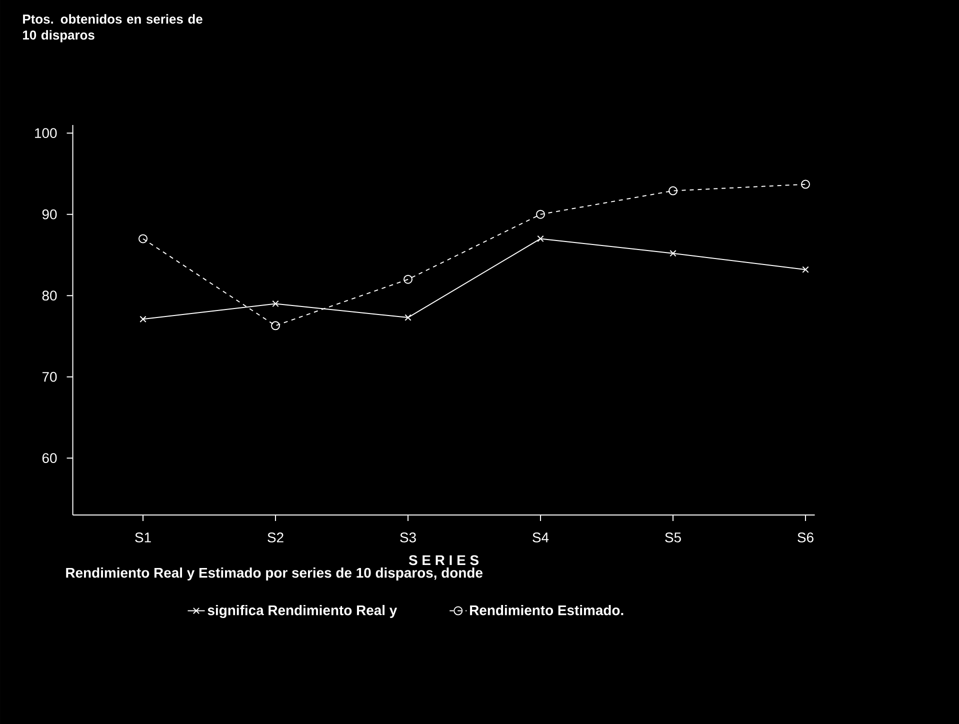 The height and width of the screenshot is (724, 959). I want to click on y-tick-label: 60, so click(49, 458).